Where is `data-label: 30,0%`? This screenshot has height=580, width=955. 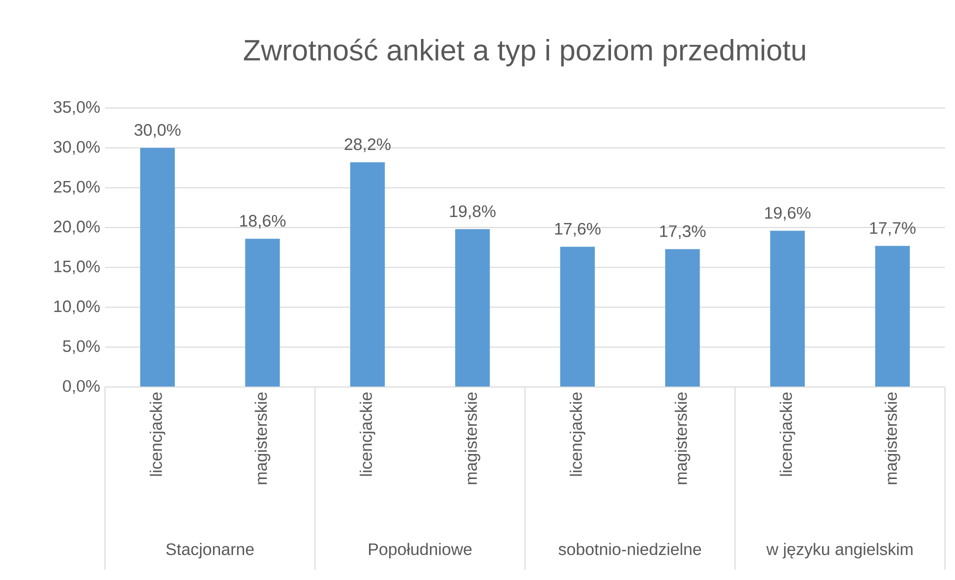 data-label: 30,0% is located at coordinates (157, 131).